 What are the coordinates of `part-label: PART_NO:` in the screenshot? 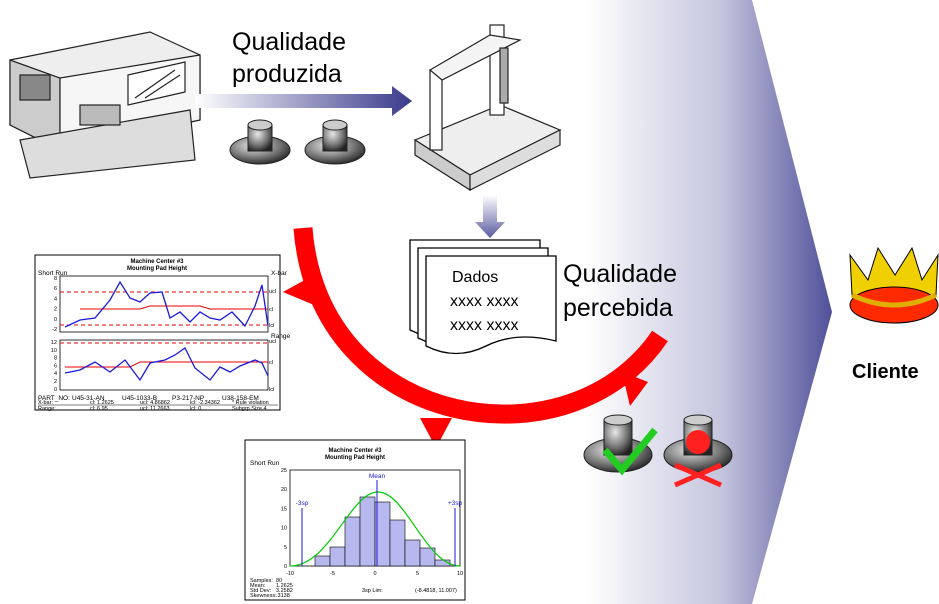 It's located at (54, 398).